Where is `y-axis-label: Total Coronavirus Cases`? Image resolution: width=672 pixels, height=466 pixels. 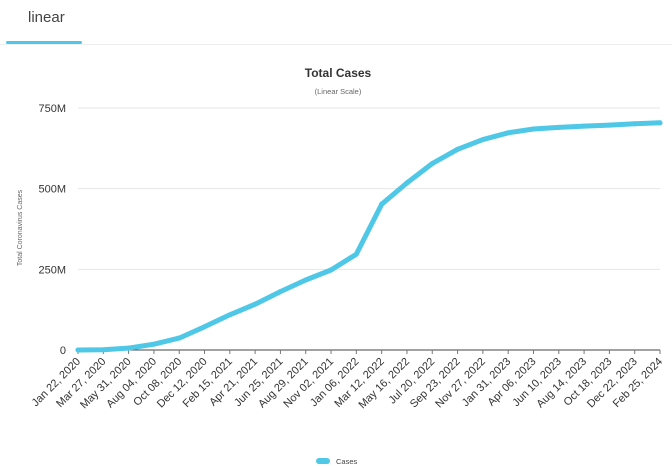
y-axis-label: Total Coronavirus Cases is located at coordinates (20, 227).